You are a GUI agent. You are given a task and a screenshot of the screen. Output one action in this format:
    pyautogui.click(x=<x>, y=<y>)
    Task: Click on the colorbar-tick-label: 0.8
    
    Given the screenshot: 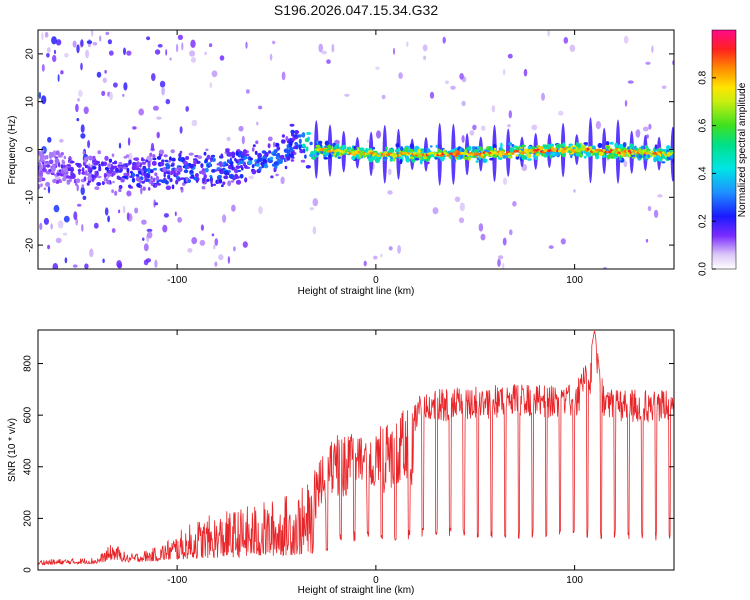 What is the action you would take?
    pyautogui.click(x=703, y=77)
    